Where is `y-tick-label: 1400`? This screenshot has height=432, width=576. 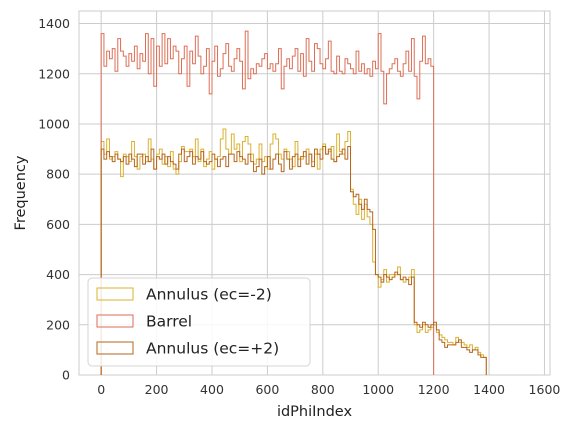 y-tick-label: 1400 is located at coordinates (54, 23).